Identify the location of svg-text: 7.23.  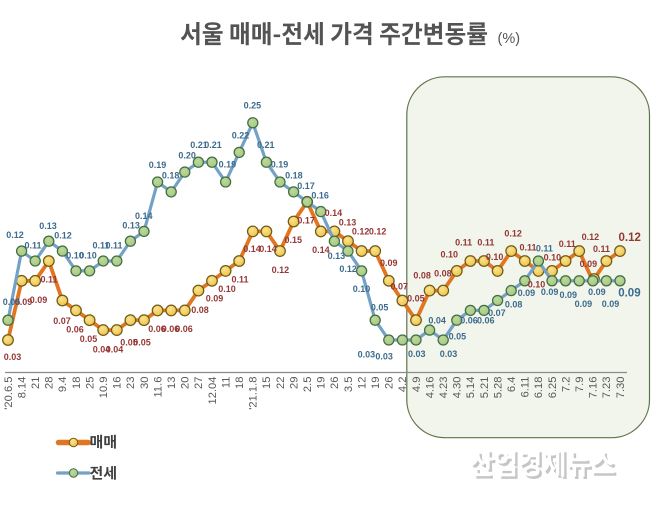
(607, 388).